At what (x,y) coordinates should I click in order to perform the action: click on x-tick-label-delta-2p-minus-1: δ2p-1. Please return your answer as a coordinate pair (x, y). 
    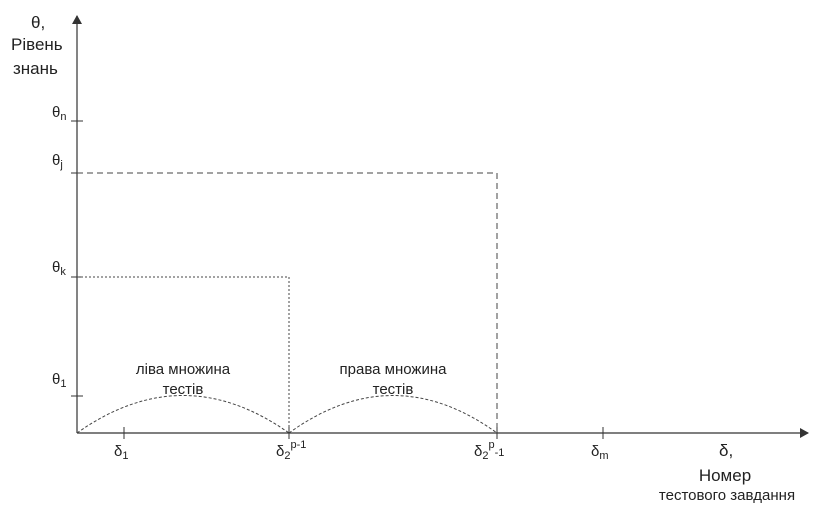
    Looking at the image, I should click on (489, 450).